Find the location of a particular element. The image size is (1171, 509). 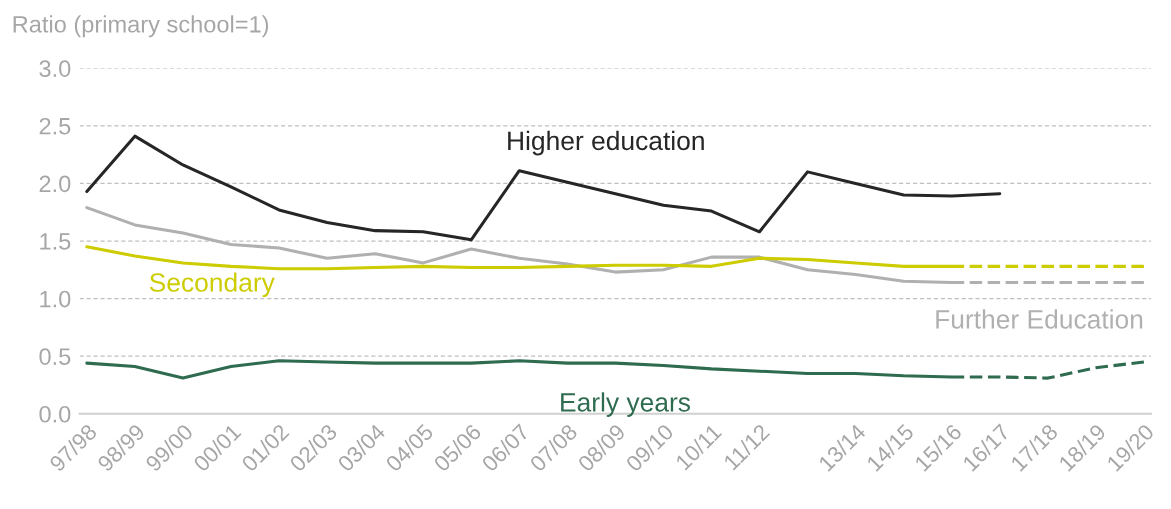

y-tick-label: 0.5 is located at coordinates (55, 356).